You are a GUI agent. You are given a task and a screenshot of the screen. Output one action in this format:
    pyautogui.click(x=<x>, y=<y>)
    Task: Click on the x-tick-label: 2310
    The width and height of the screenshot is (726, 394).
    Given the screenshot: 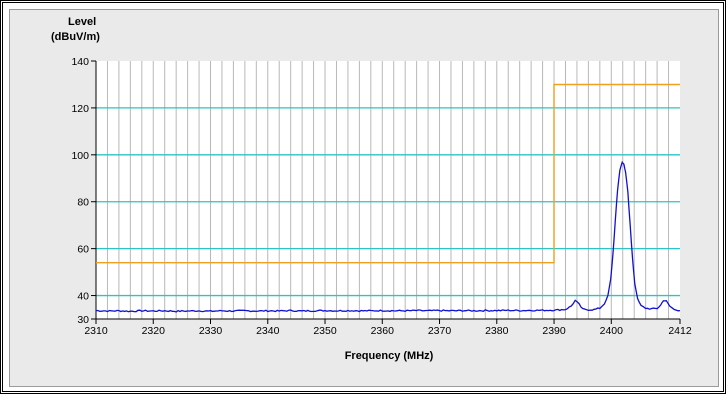 What is the action you would take?
    pyautogui.click(x=96, y=331)
    